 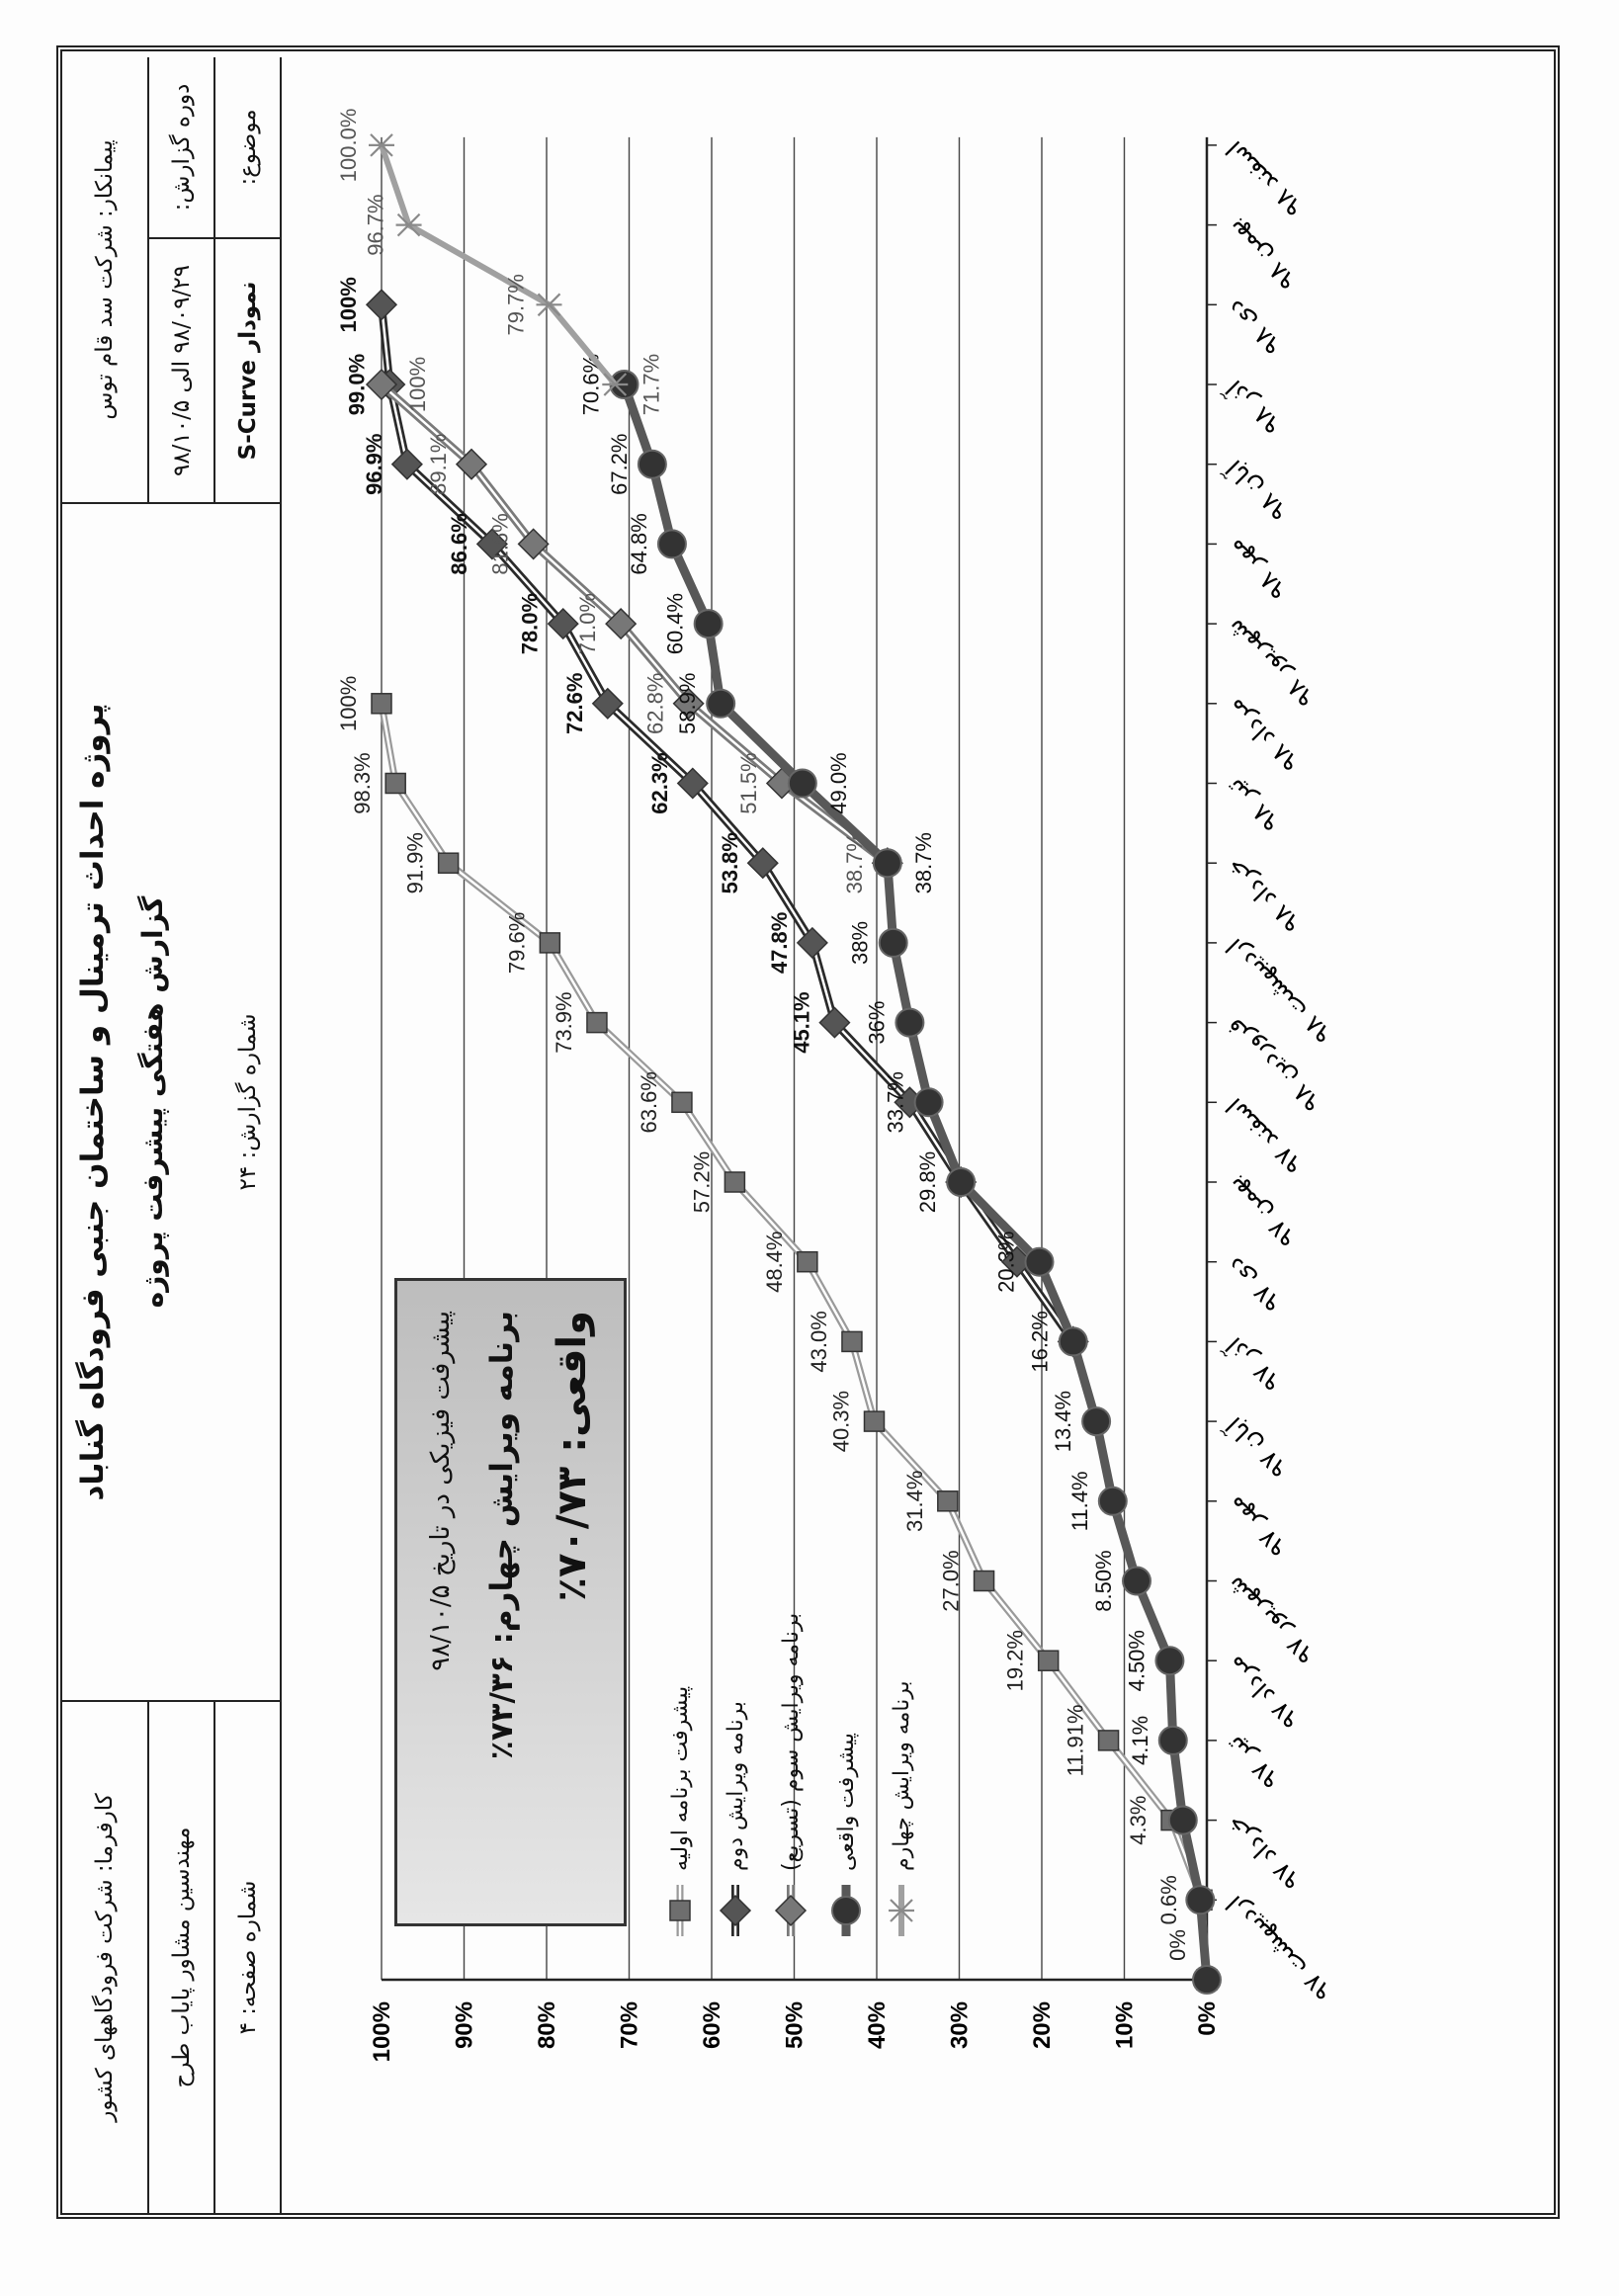 I want to click on y-tick-label: 0%, so click(x=1207, y=2018).